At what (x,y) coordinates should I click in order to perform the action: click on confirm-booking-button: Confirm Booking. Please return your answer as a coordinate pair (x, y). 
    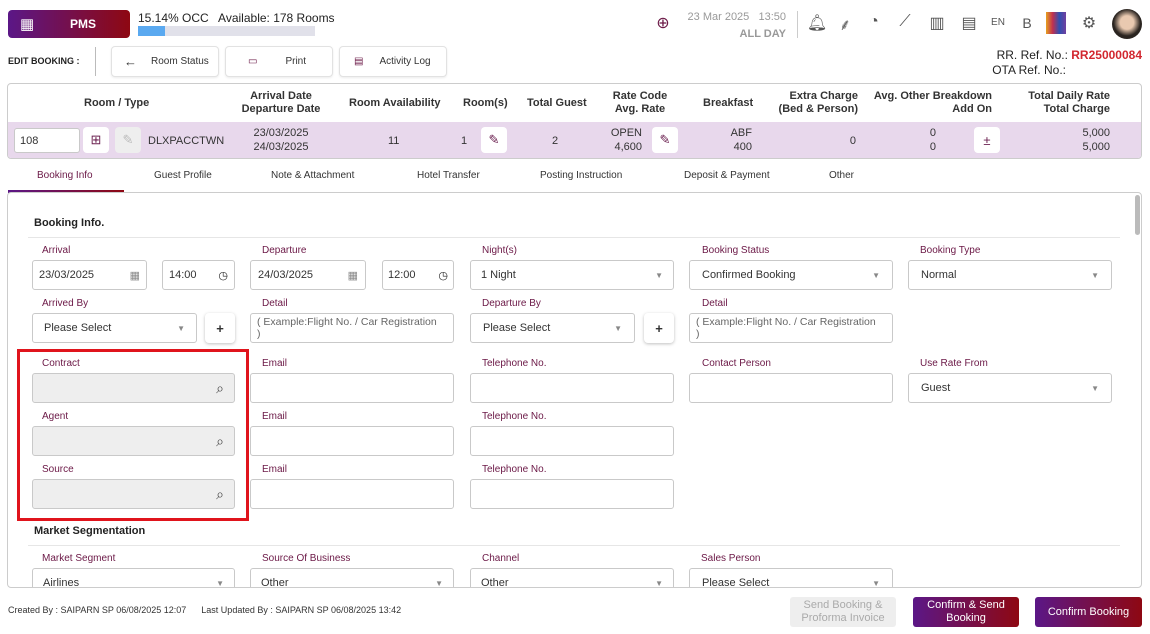
    Looking at the image, I should click on (1088, 612).